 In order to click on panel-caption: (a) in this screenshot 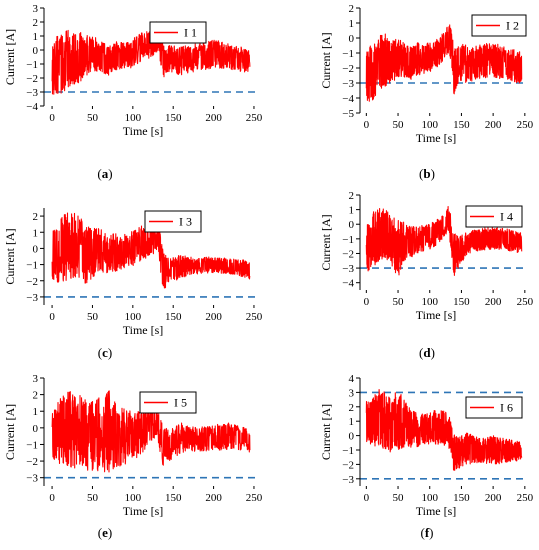, I will do `click(104, 173)`.